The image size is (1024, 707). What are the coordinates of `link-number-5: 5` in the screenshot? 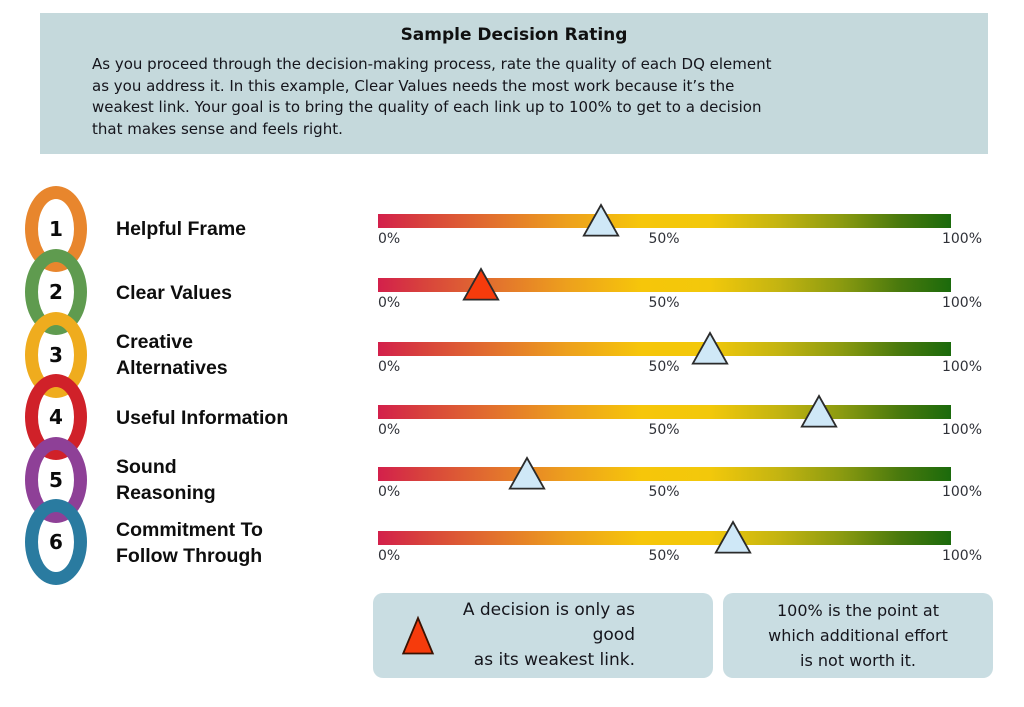 It's located at (56, 480).